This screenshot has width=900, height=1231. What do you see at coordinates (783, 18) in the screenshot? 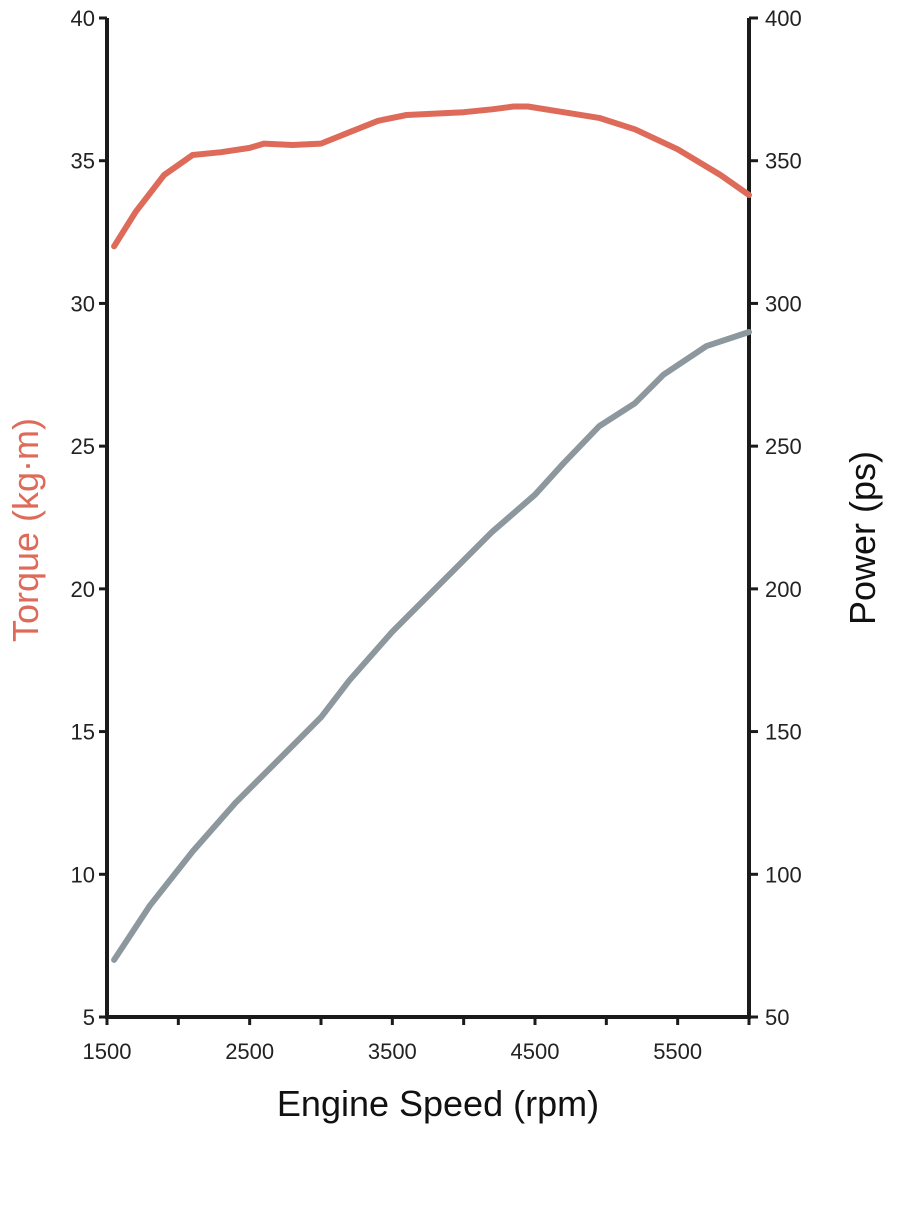
I see `y-right-tick-label: 400` at bounding box center [783, 18].